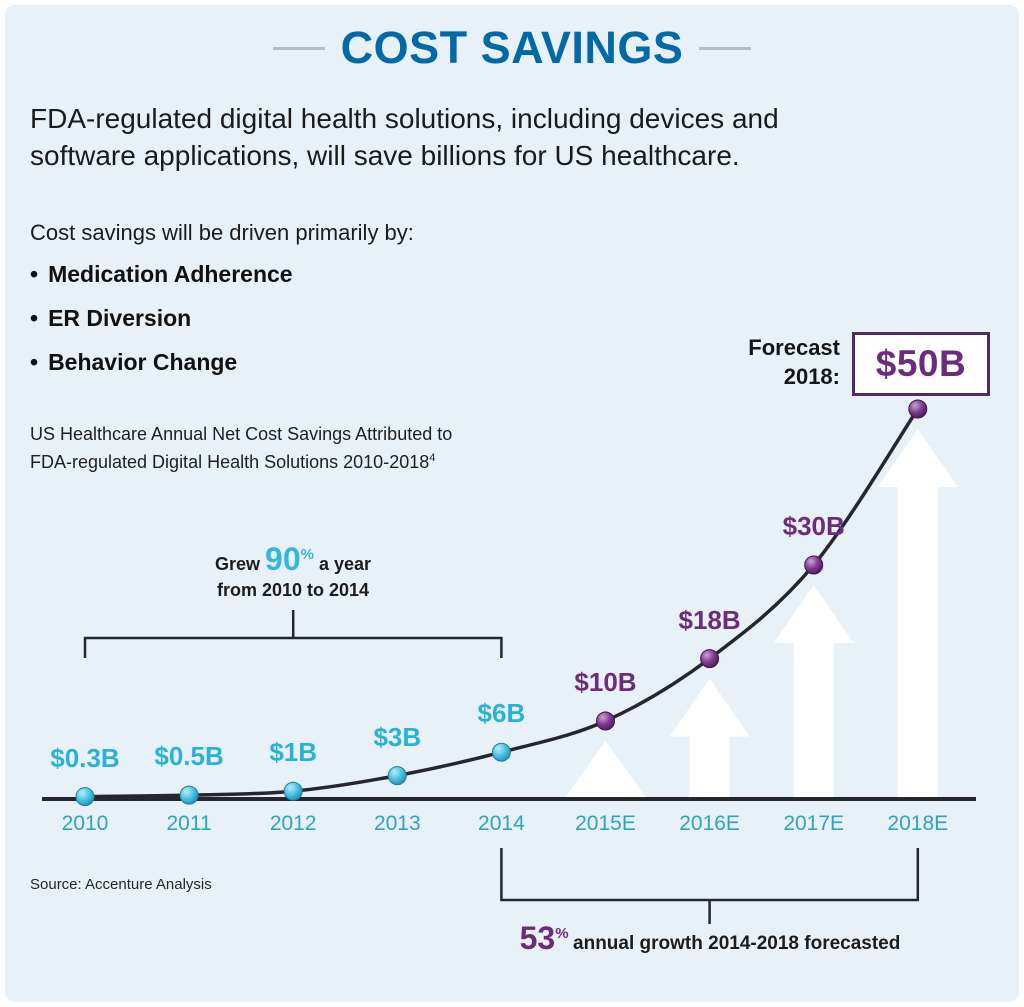  What do you see at coordinates (397, 823) in the screenshot?
I see `x-tick-label: 2013` at bounding box center [397, 823].